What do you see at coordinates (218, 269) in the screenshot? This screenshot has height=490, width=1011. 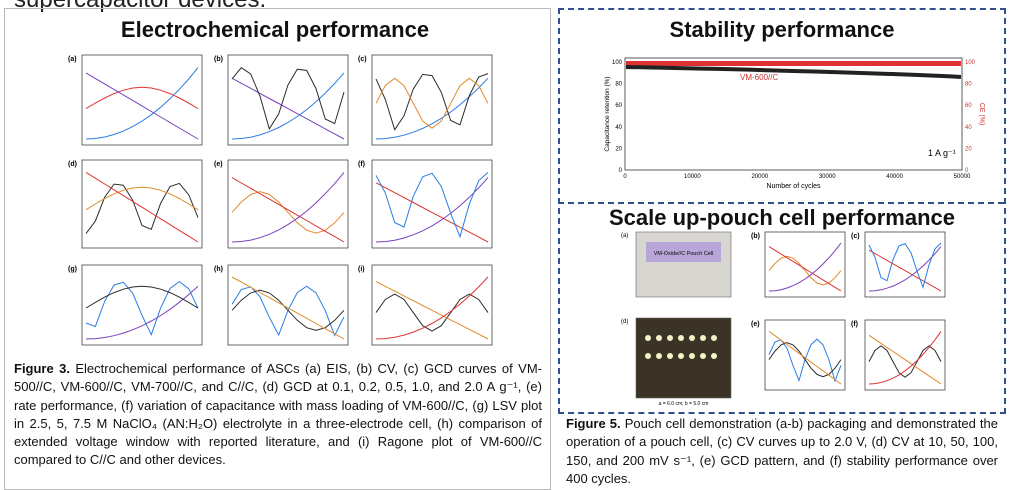 I see `subplot-label: (h)` at bounding box center [218, 269].